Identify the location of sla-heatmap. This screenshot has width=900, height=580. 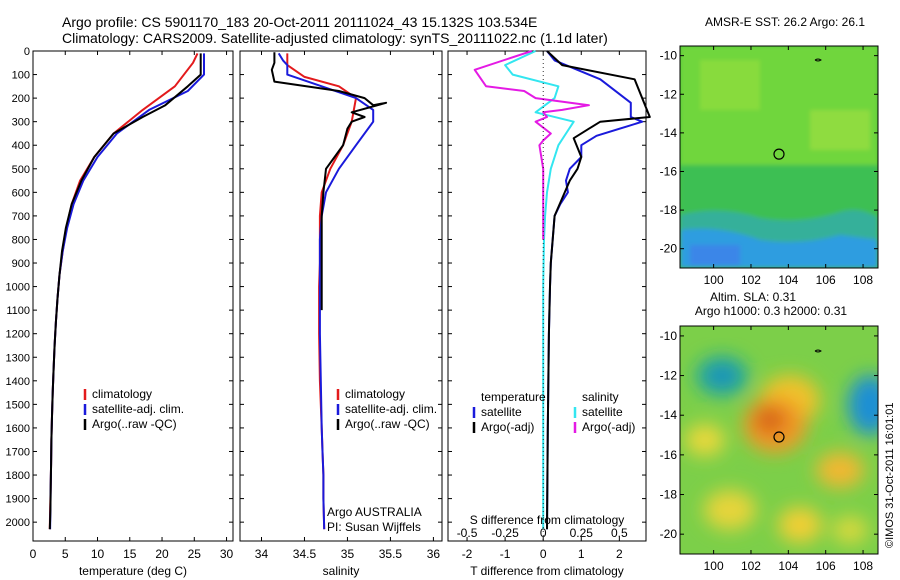
(779, 440).